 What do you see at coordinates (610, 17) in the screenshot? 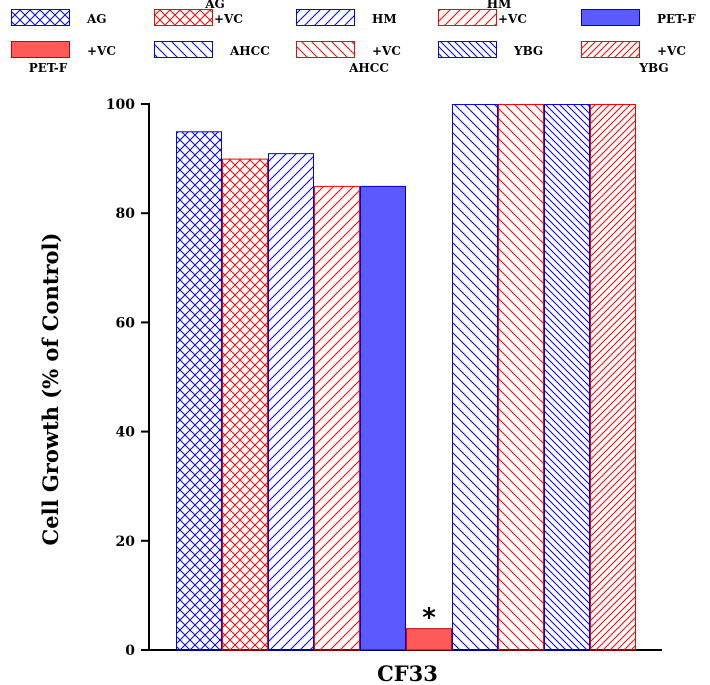
I see `legend-swatch-pet-f` at bounding box center [610, 17].